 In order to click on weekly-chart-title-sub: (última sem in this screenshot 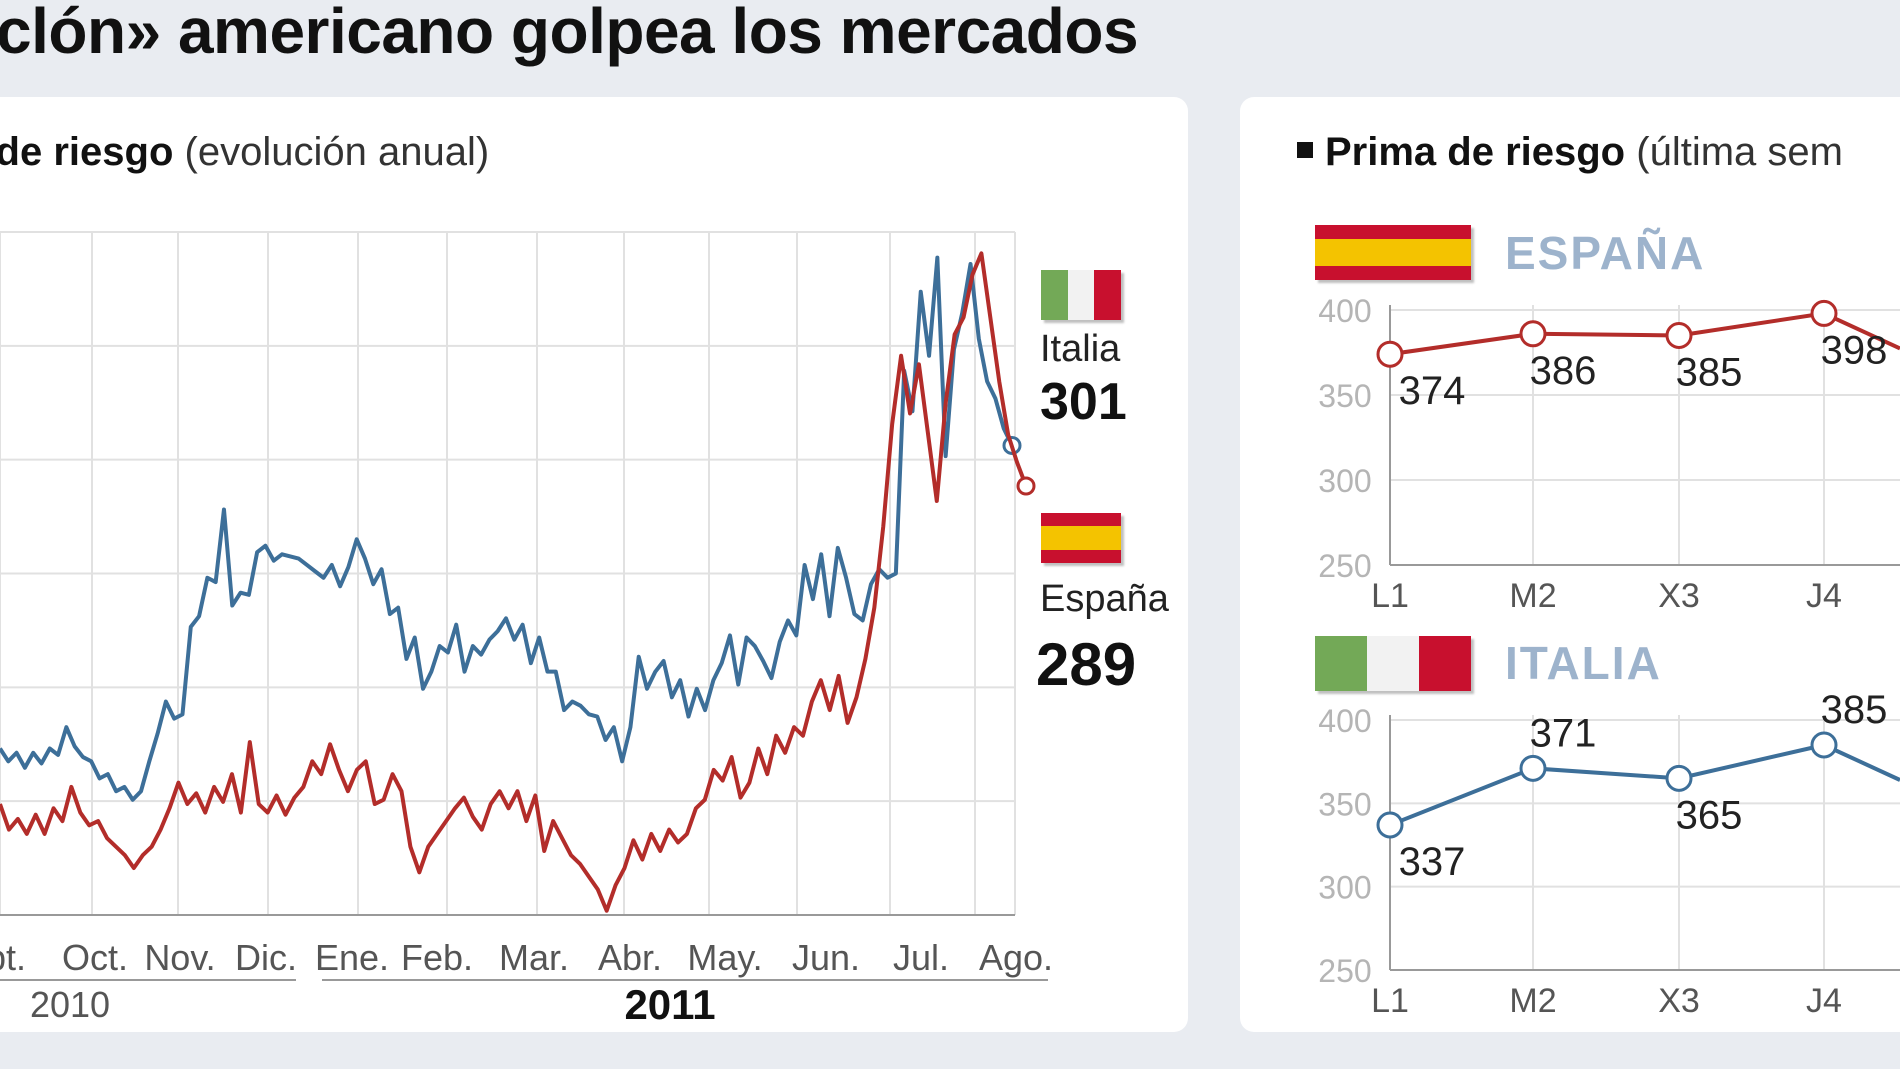, I will do `click(1739, 152)`.